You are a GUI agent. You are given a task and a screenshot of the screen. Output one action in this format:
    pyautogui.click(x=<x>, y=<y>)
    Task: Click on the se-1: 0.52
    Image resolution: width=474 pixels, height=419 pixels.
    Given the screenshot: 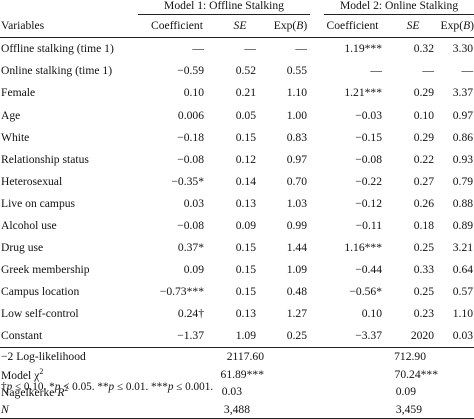 What is the action you would take?
    pyautogui.click(x=245, y=71)
    